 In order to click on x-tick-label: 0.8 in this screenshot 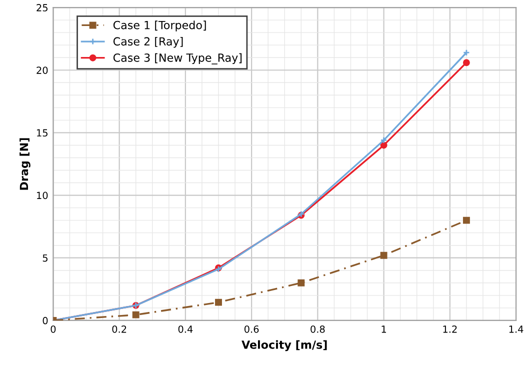, I will do `click(317, 329)`.